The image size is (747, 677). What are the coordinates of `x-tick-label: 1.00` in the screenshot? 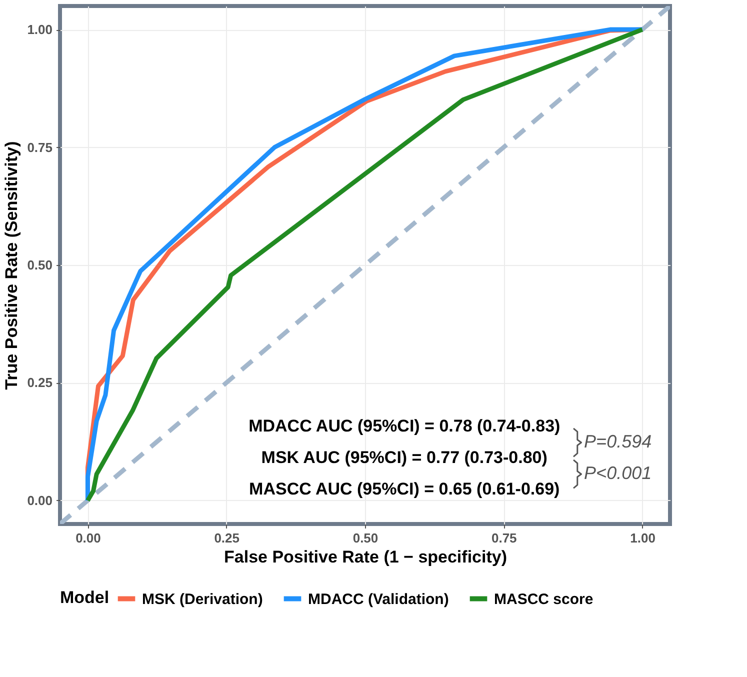 It's located at (643, 538).